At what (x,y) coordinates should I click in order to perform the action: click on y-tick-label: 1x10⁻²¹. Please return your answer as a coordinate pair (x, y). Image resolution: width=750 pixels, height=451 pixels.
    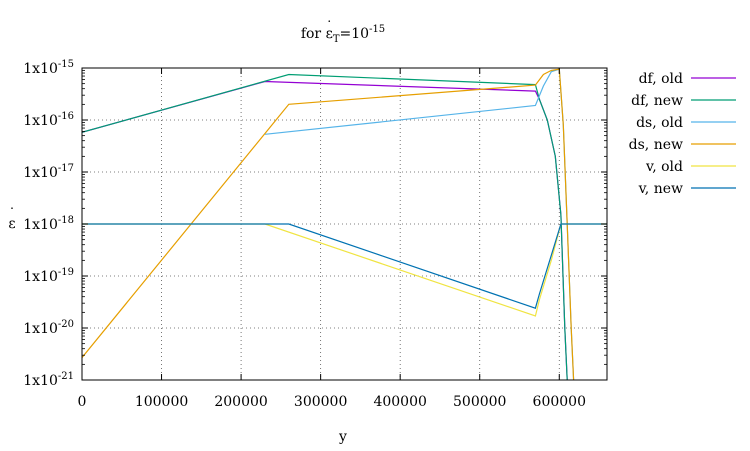
    Looking at the image, I should click on (48, 380).